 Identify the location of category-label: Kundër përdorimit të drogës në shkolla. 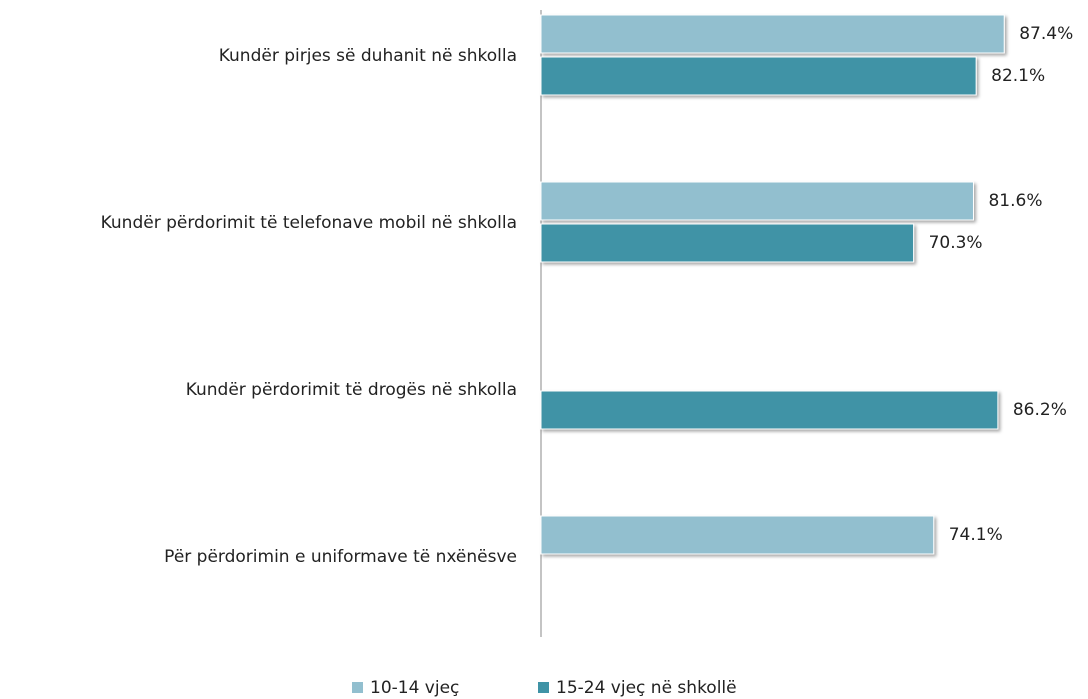
(351, 390).